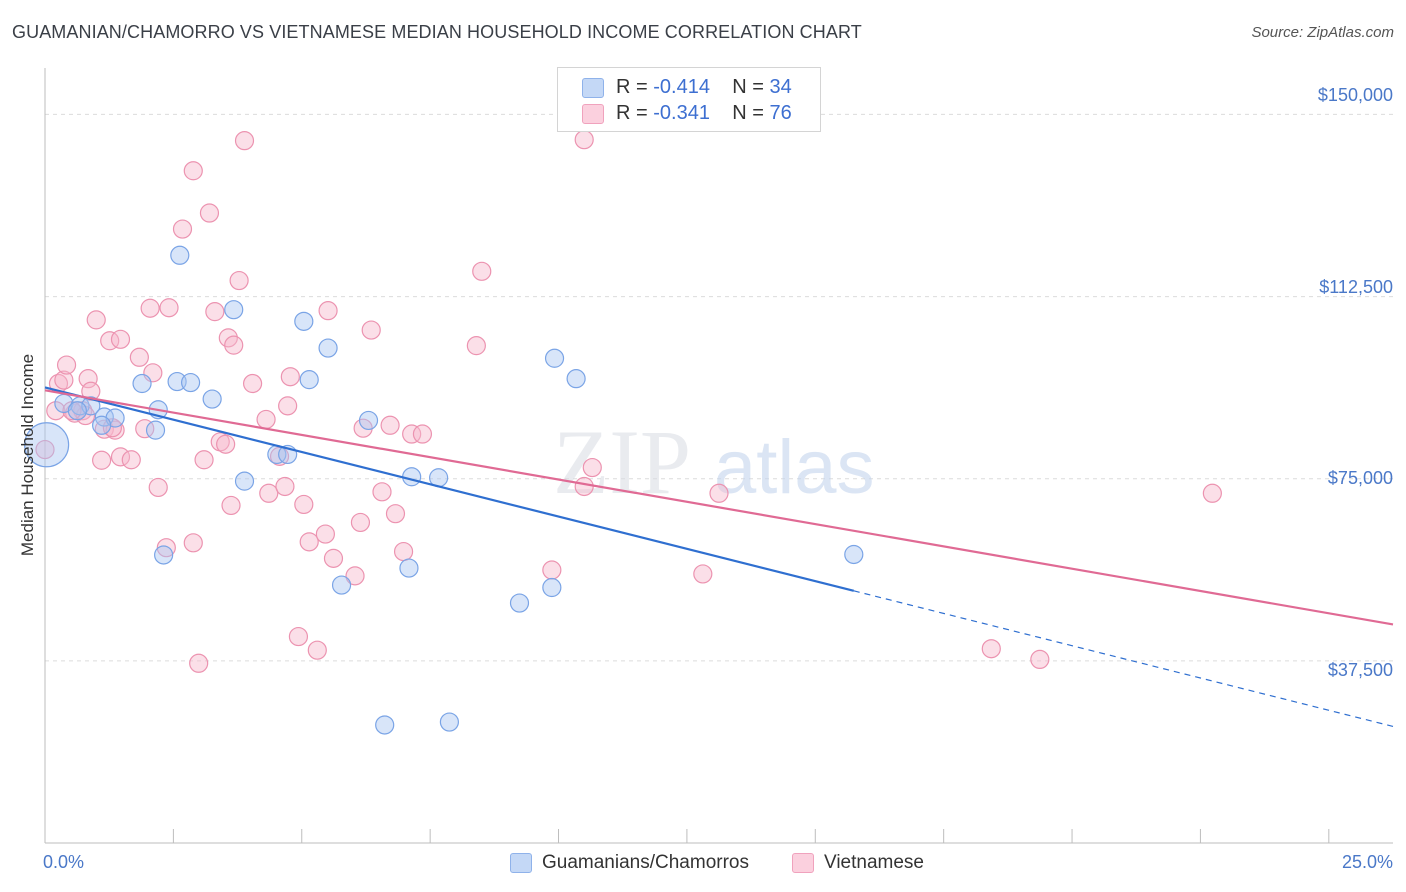 The image size is (1406, 892). I want to click on r-value: -0.341, so click(681, 113).